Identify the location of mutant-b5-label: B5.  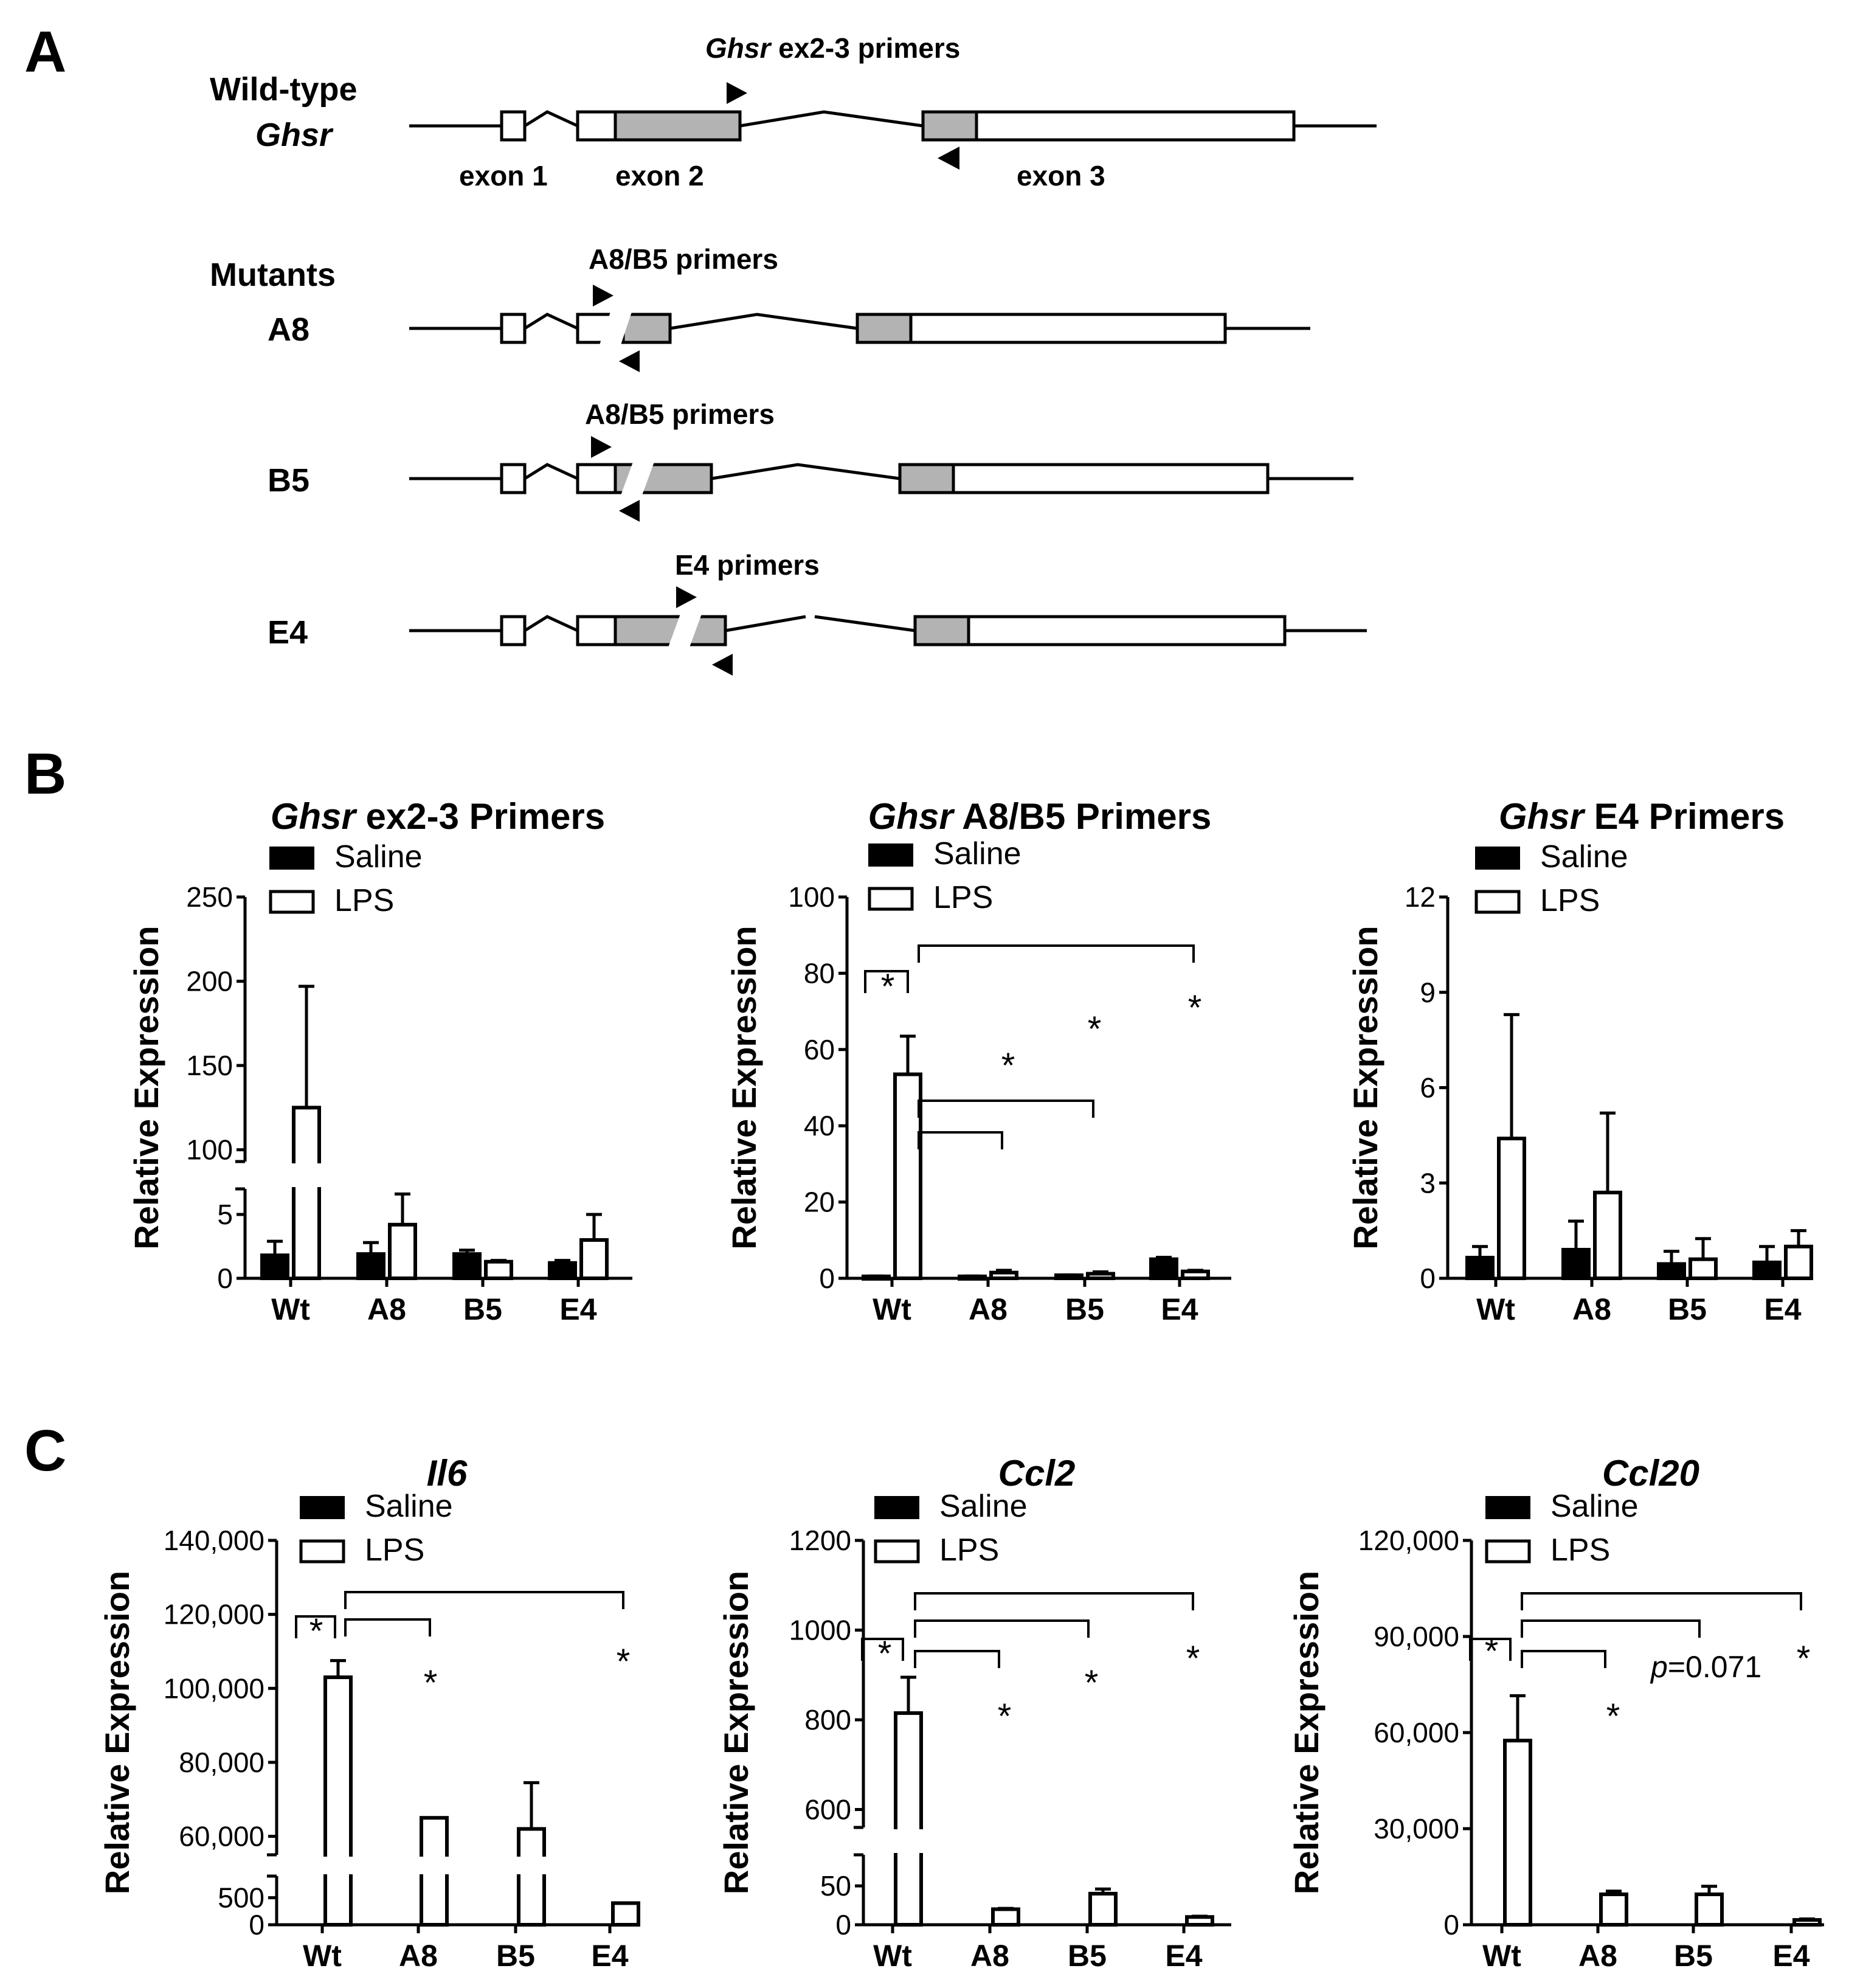
(288, 480).